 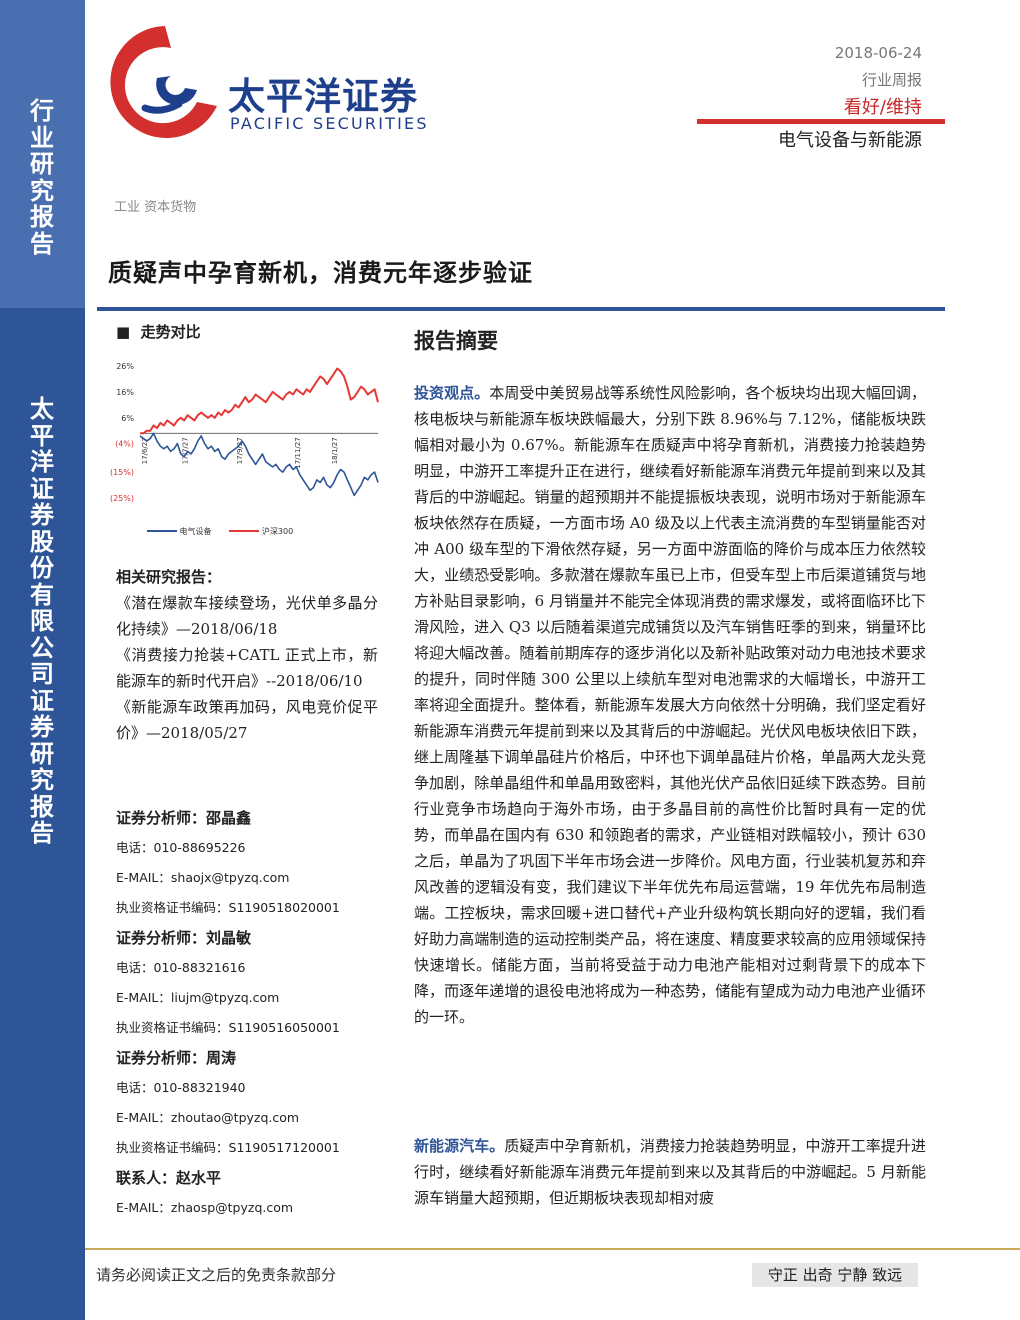 I want to click on x-tick-label: 17/7/27, so click(x=186, y=450).